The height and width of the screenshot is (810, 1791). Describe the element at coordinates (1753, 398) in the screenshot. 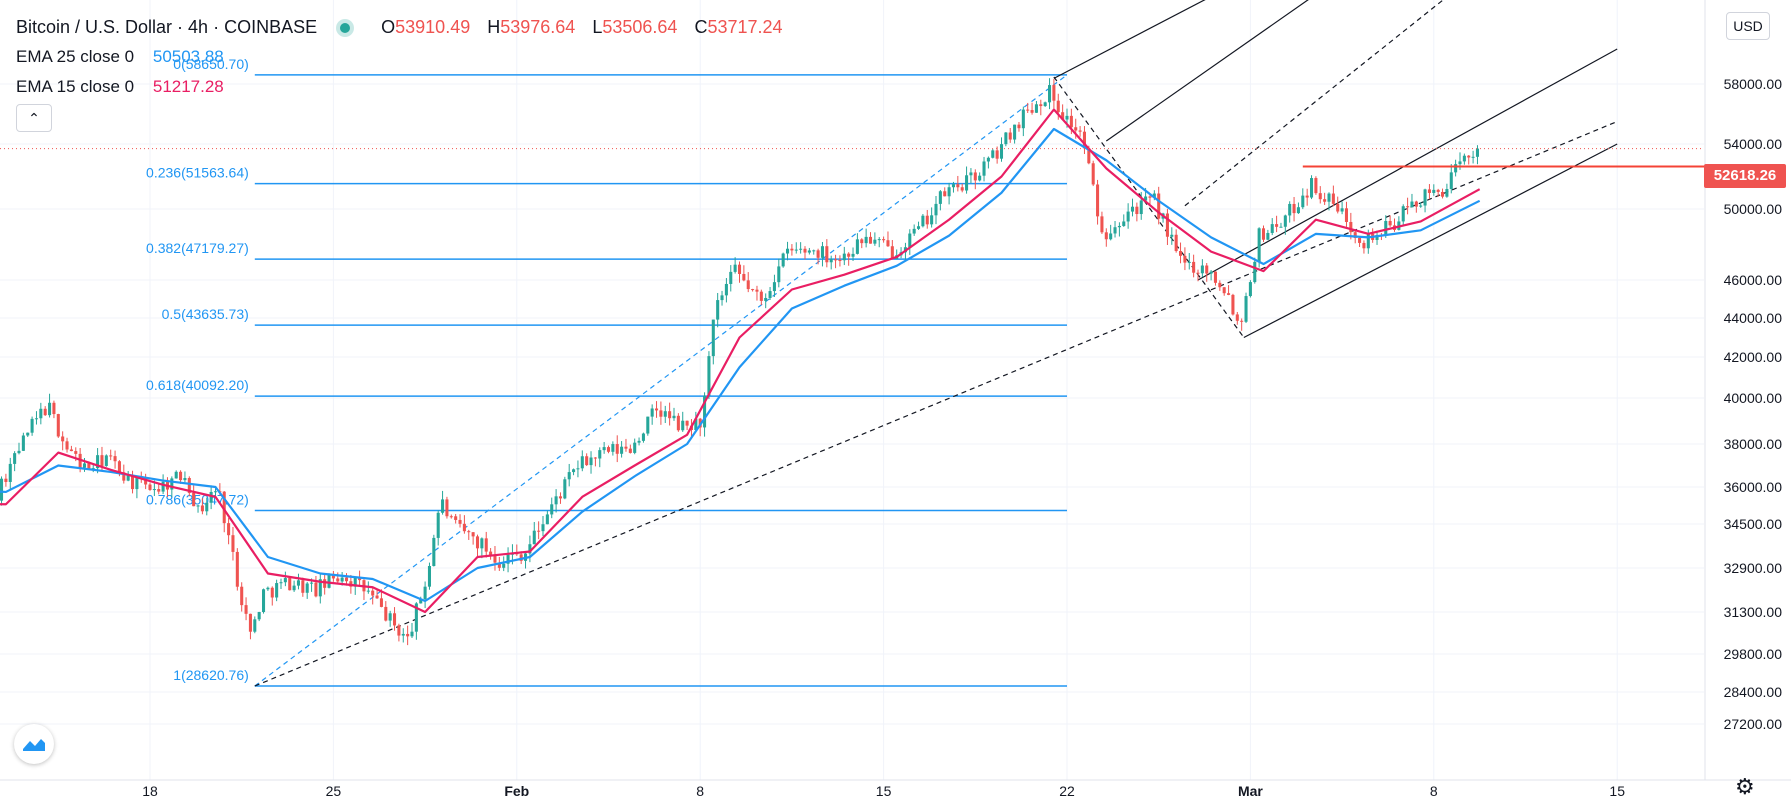

I see `price-tick-label: 40000.00` at that location.